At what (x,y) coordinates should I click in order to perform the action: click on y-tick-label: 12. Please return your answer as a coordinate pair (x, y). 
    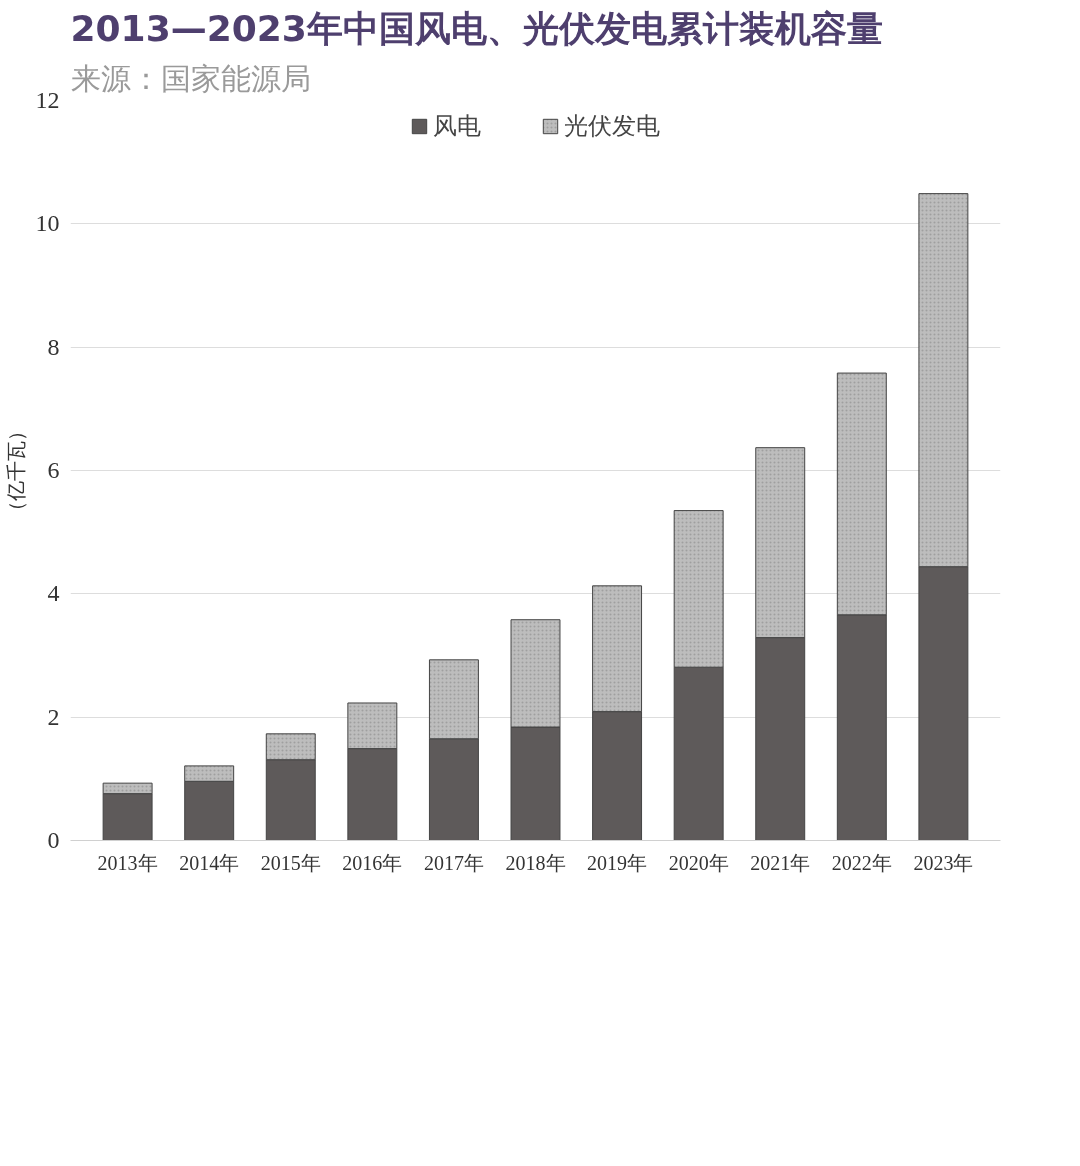
    Looking at the image, I should click on (47, 100).